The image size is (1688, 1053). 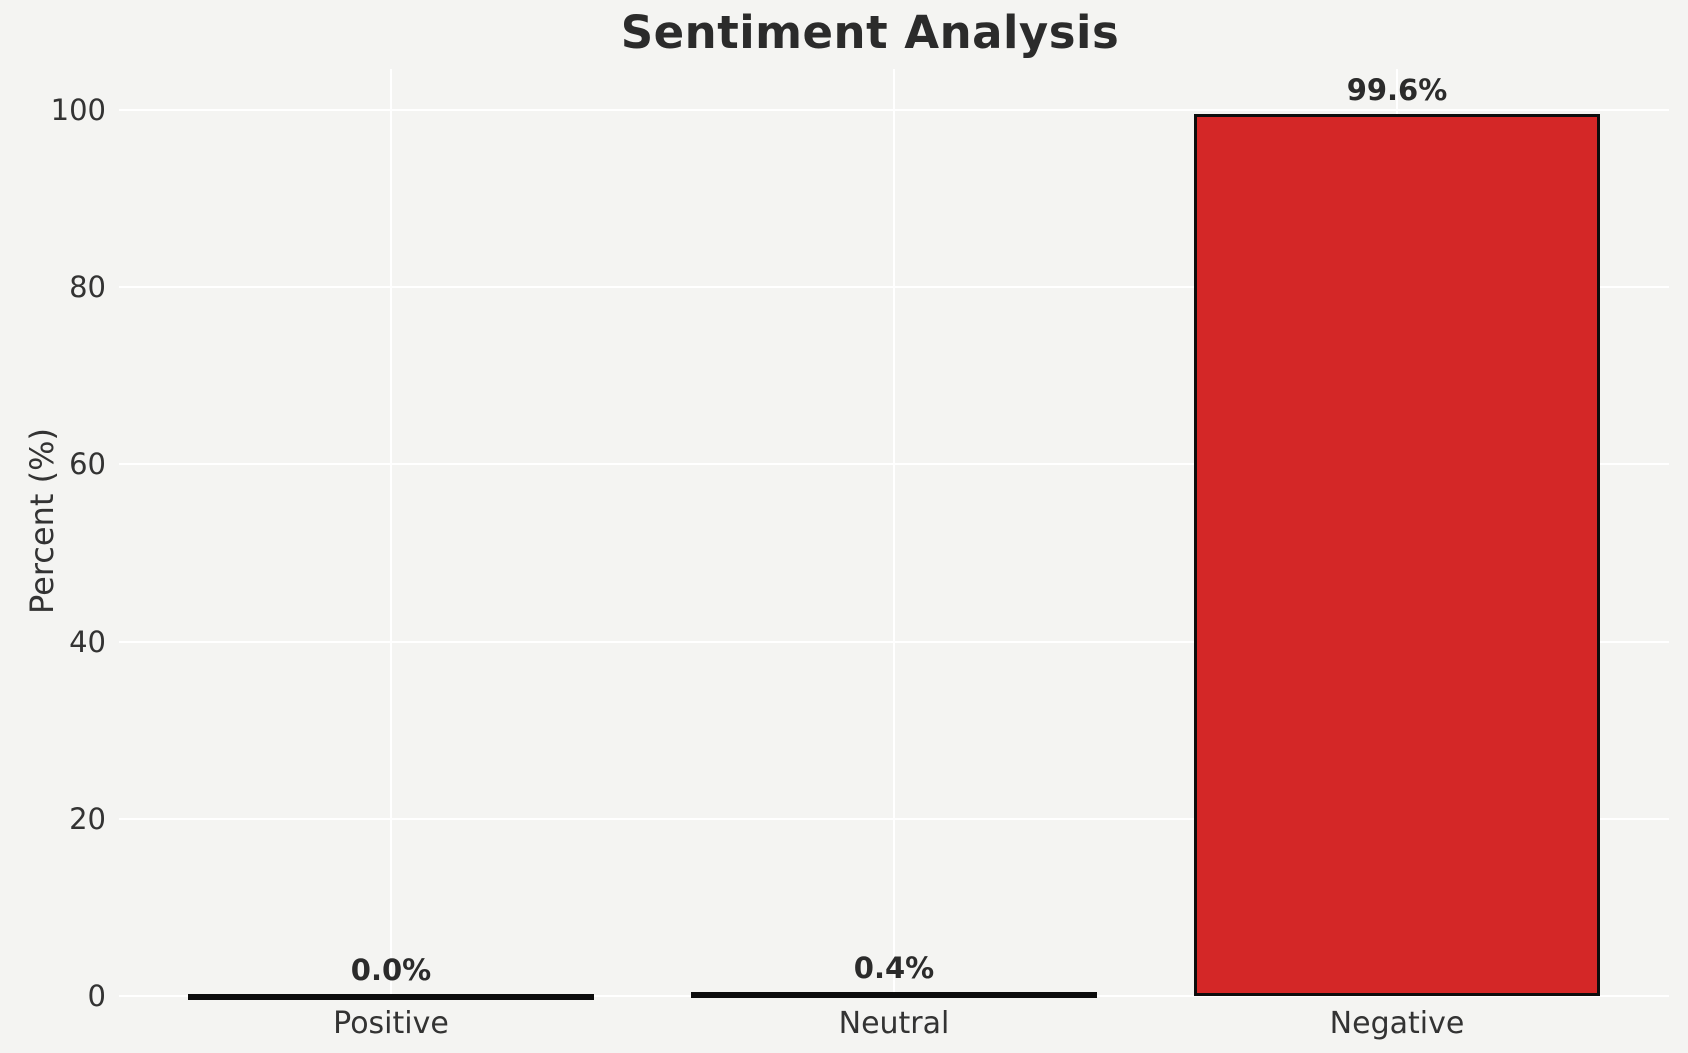 I want to click on x-tick-label-positive: Positive, so click(x=391, y=1023).